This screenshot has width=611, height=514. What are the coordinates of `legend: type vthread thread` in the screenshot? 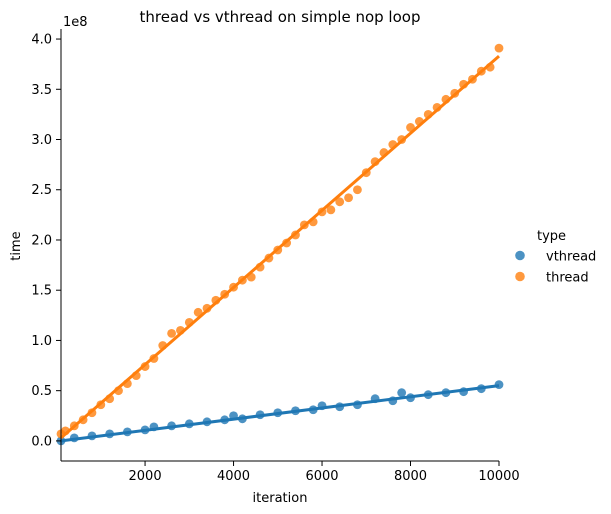 It's located at (555, 257).